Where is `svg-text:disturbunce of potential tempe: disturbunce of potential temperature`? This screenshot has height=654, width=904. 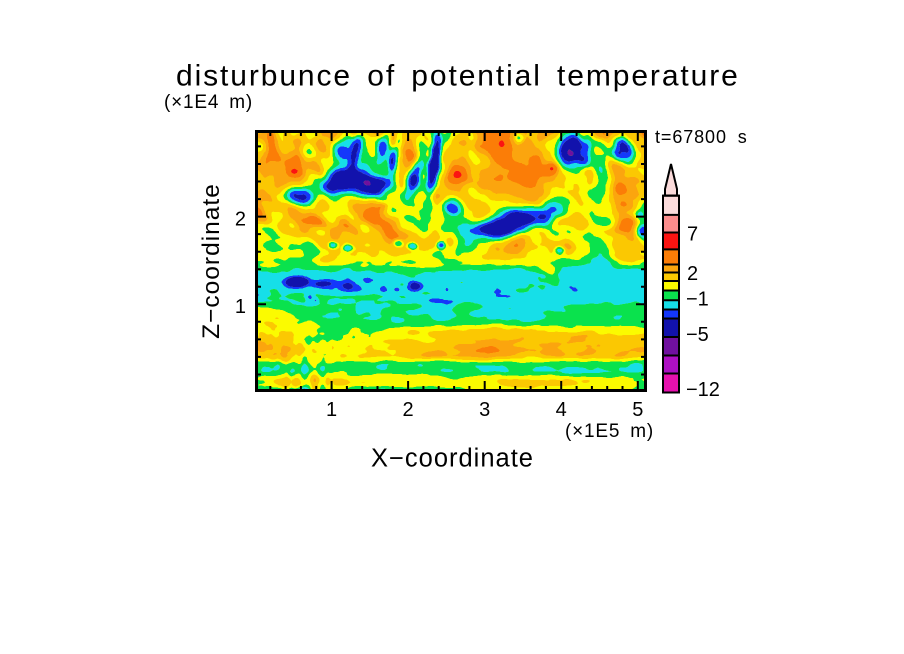
svg-text:disturbunce of potential tempe: disturbunce of potential temperature is located at coordinates (458, 75).